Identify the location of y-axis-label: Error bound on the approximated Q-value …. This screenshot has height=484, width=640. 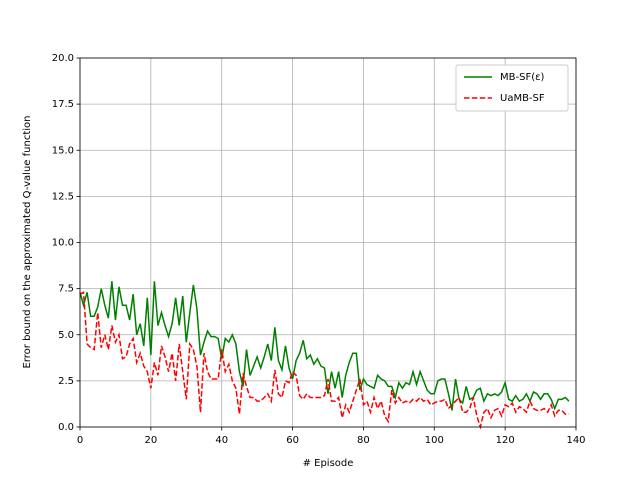
(27, 242).